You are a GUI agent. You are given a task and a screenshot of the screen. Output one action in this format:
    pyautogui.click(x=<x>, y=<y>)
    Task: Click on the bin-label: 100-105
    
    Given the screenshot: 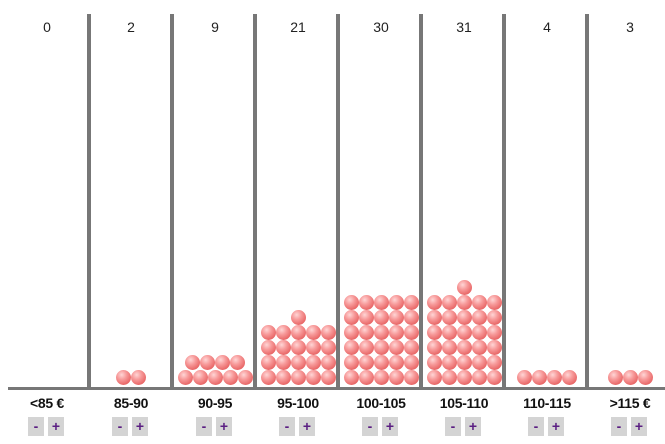 What is the action you would take?
    pyautogui.click(x=381, y=403)
    